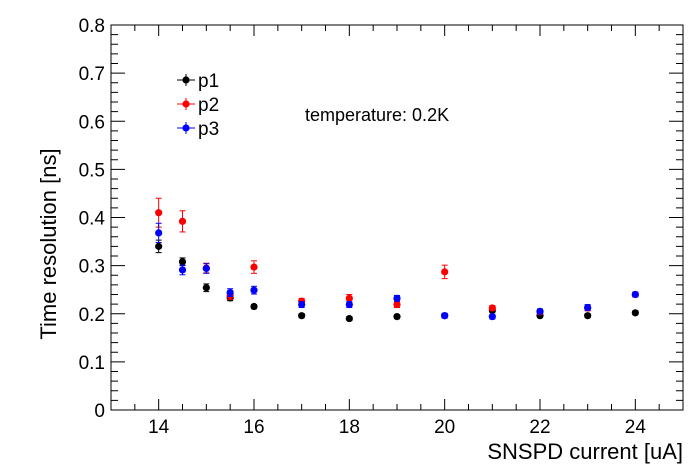  What do you see at coordinates (92, 122) in the screenshot?
I see `y-tick-label: 0.6` at bounding box center [92, 122].